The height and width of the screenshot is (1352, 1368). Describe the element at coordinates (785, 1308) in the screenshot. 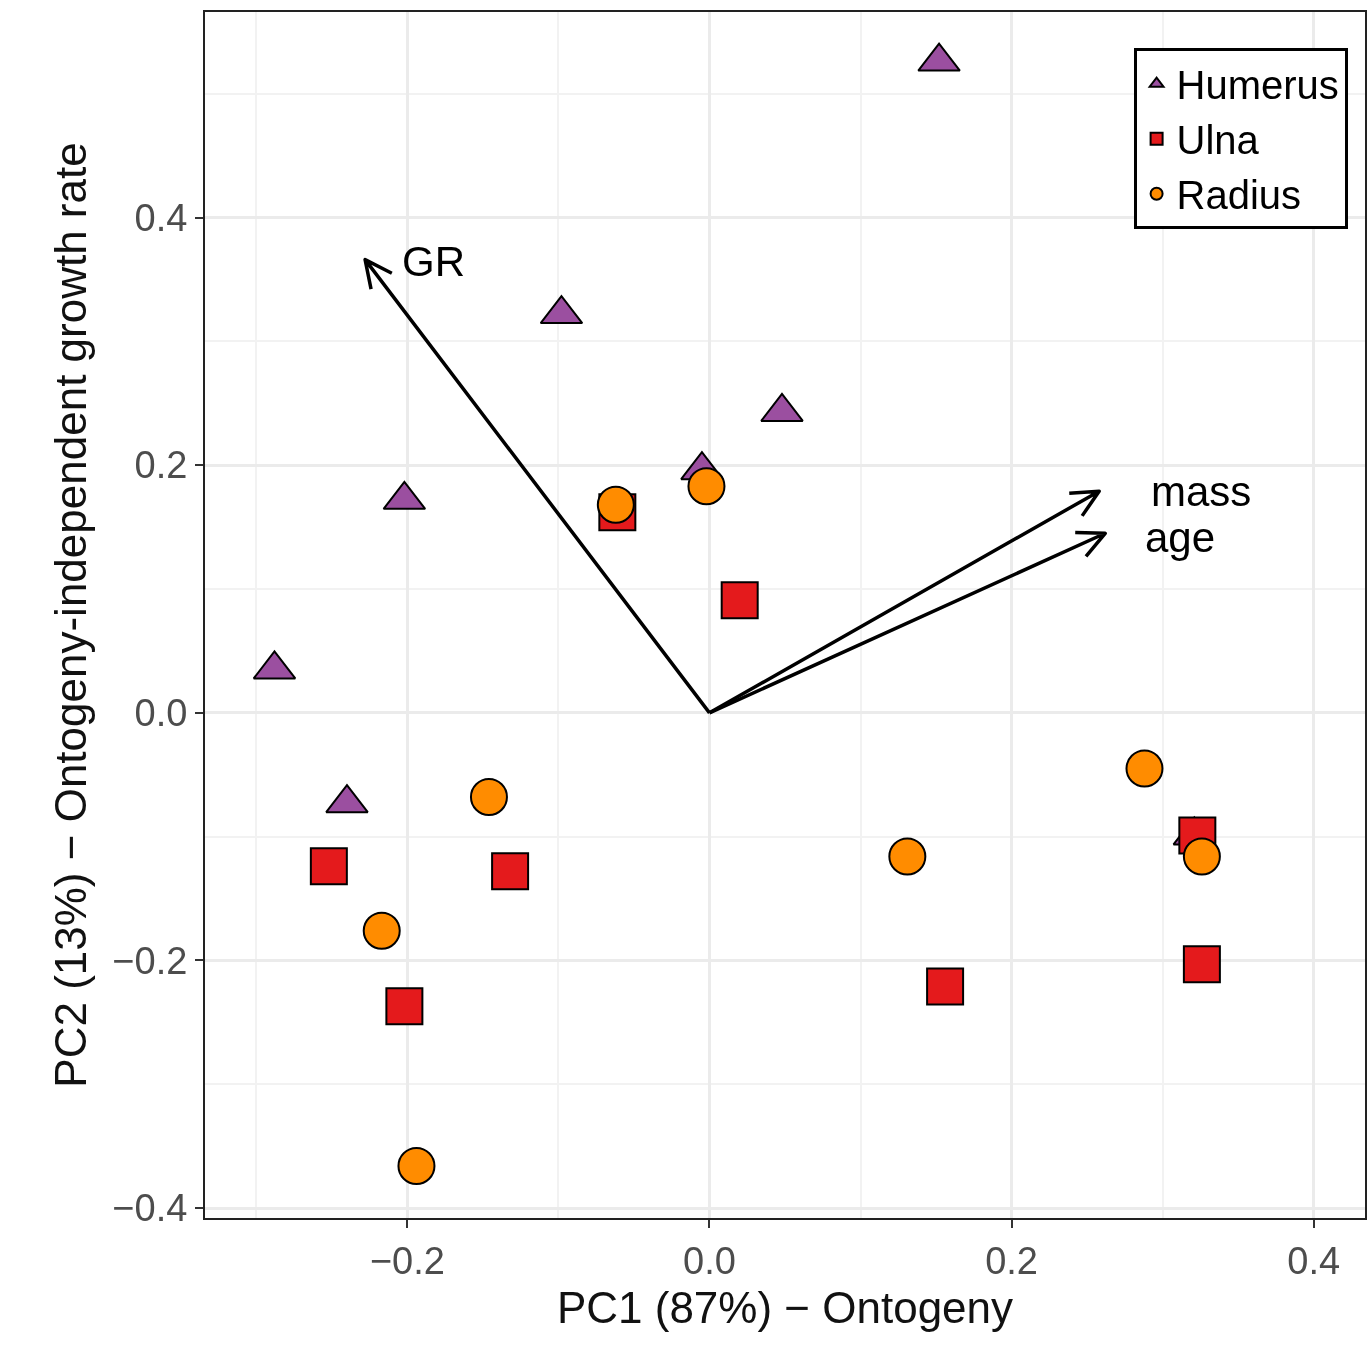

I see `x-axis-title: PC1 (87%) − Ontogeny` at that location.